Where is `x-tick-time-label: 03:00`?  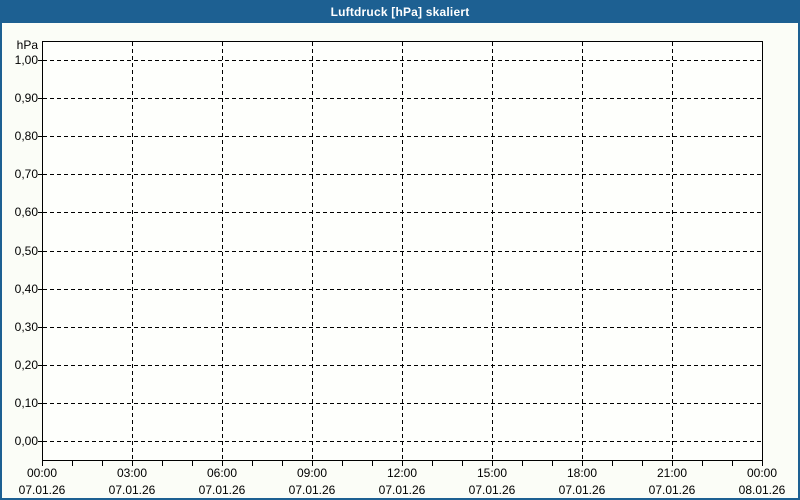 x-tick-time-label: 03:00 is located at coordinates (132, 473).